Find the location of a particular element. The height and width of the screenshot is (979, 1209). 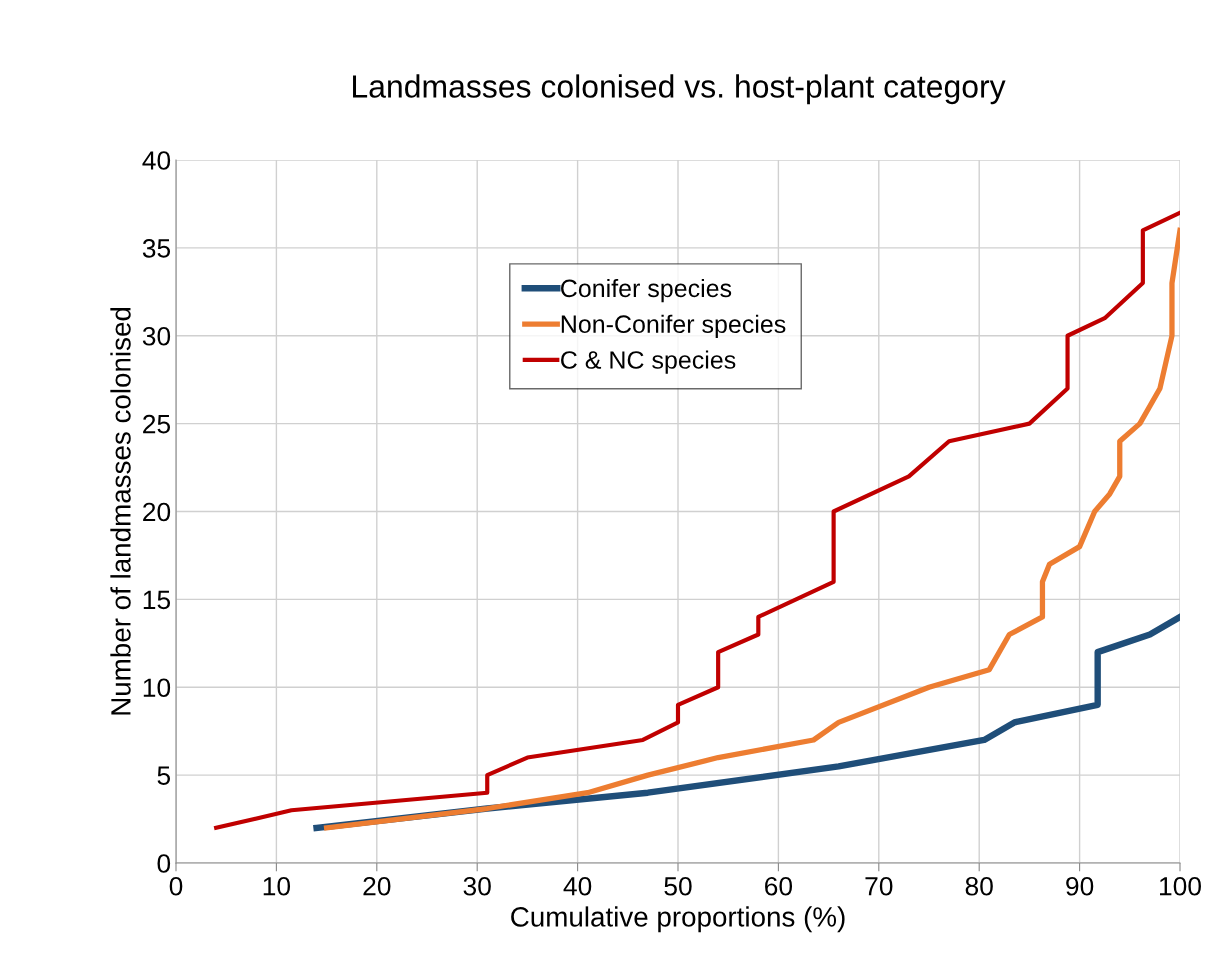

x-tick-label: 20 is located at coordinates (377, 886).